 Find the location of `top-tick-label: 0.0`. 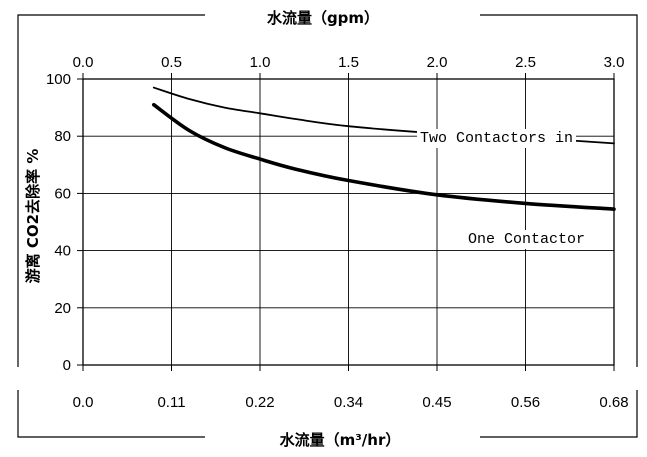

top-tick-label: 0.0 is located at coordinates (83, 62).